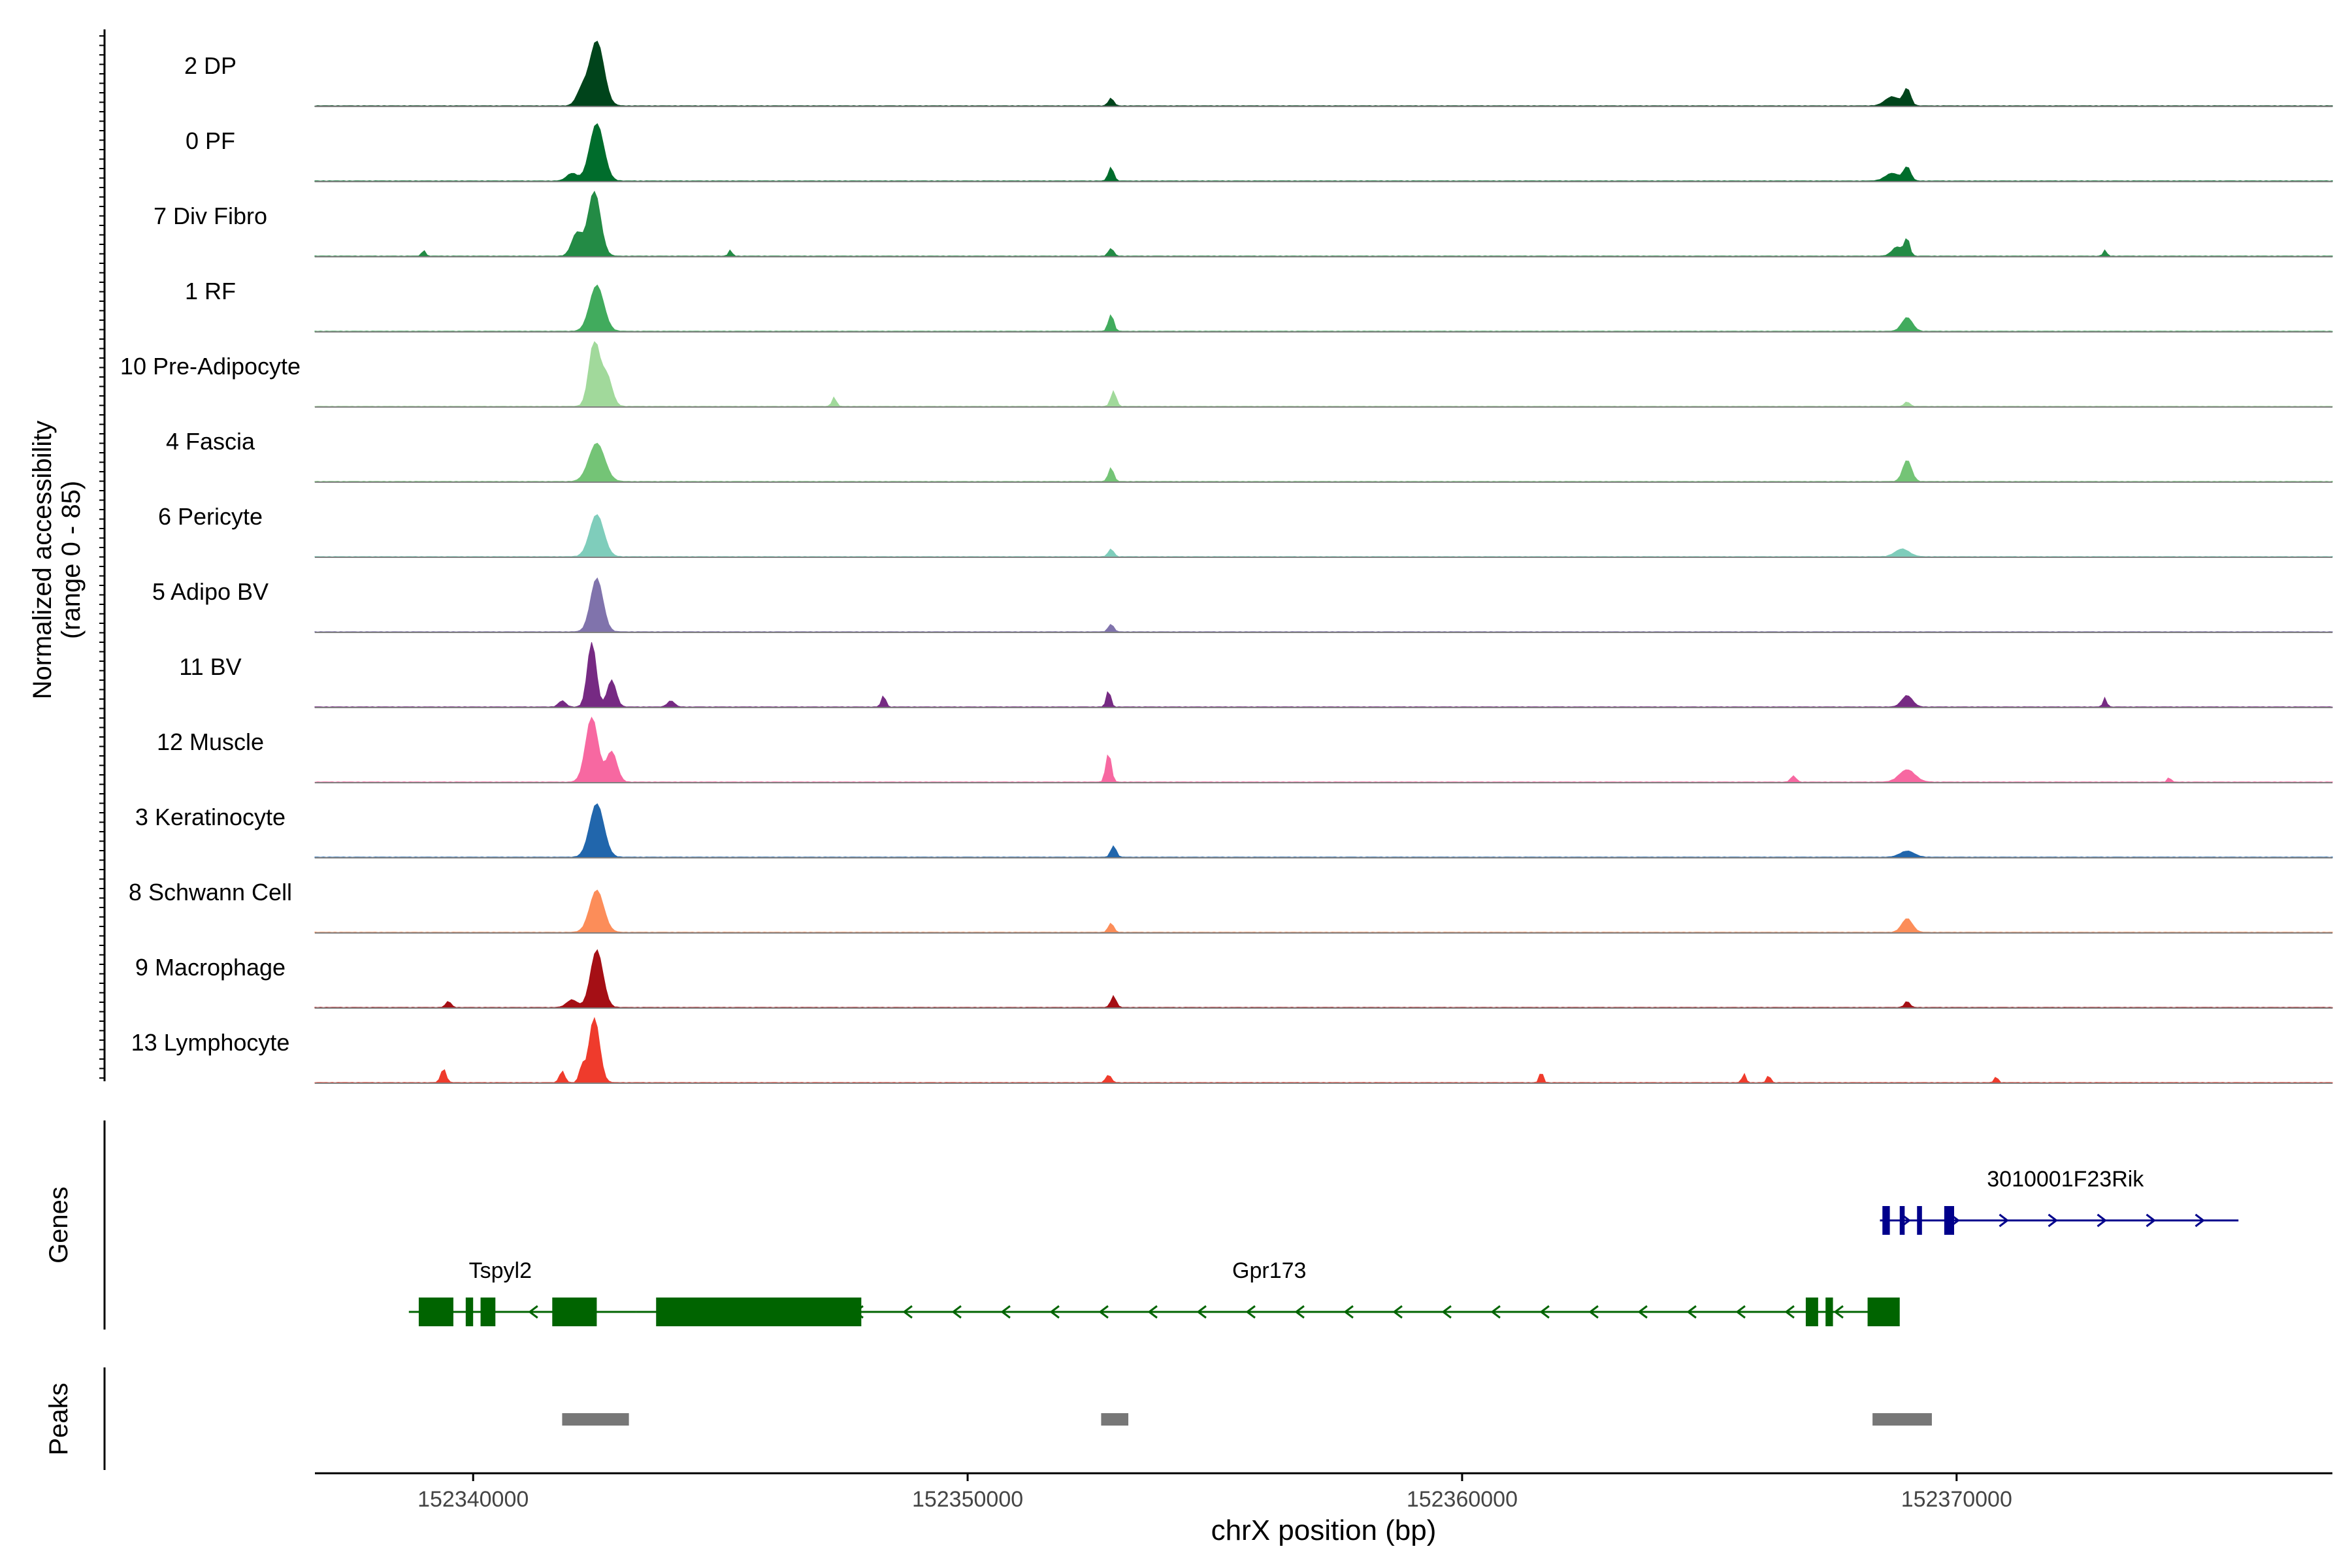 The width and height of the screenshot is (2352, 1568). Describe the element at coordinates (1247, 1419) in the screenshot. I see `peak-track` at that location.